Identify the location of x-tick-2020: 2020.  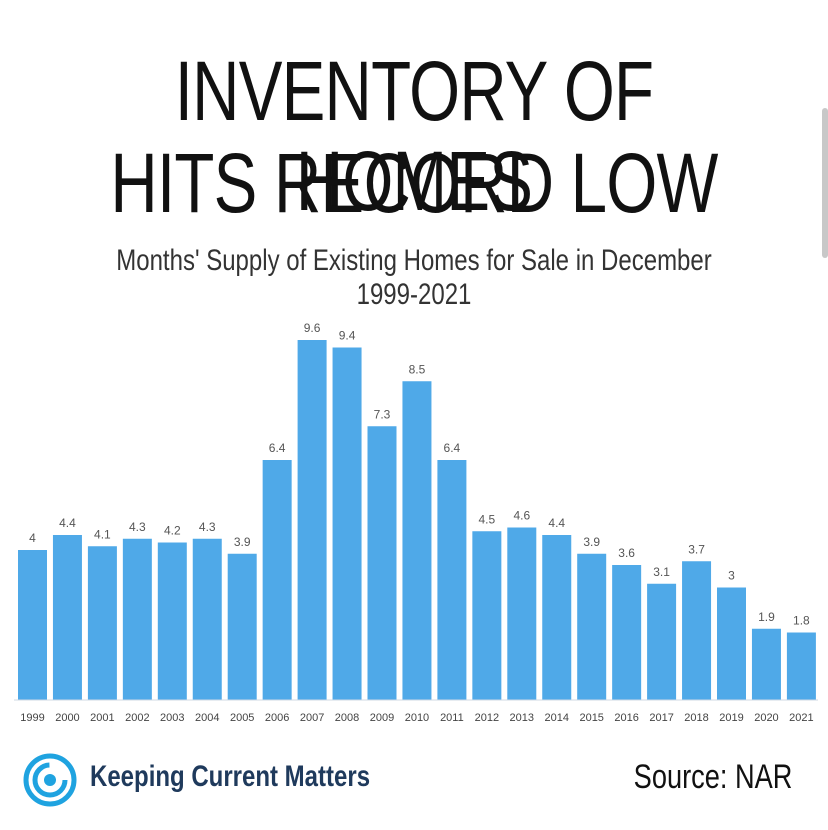
(766, 718).